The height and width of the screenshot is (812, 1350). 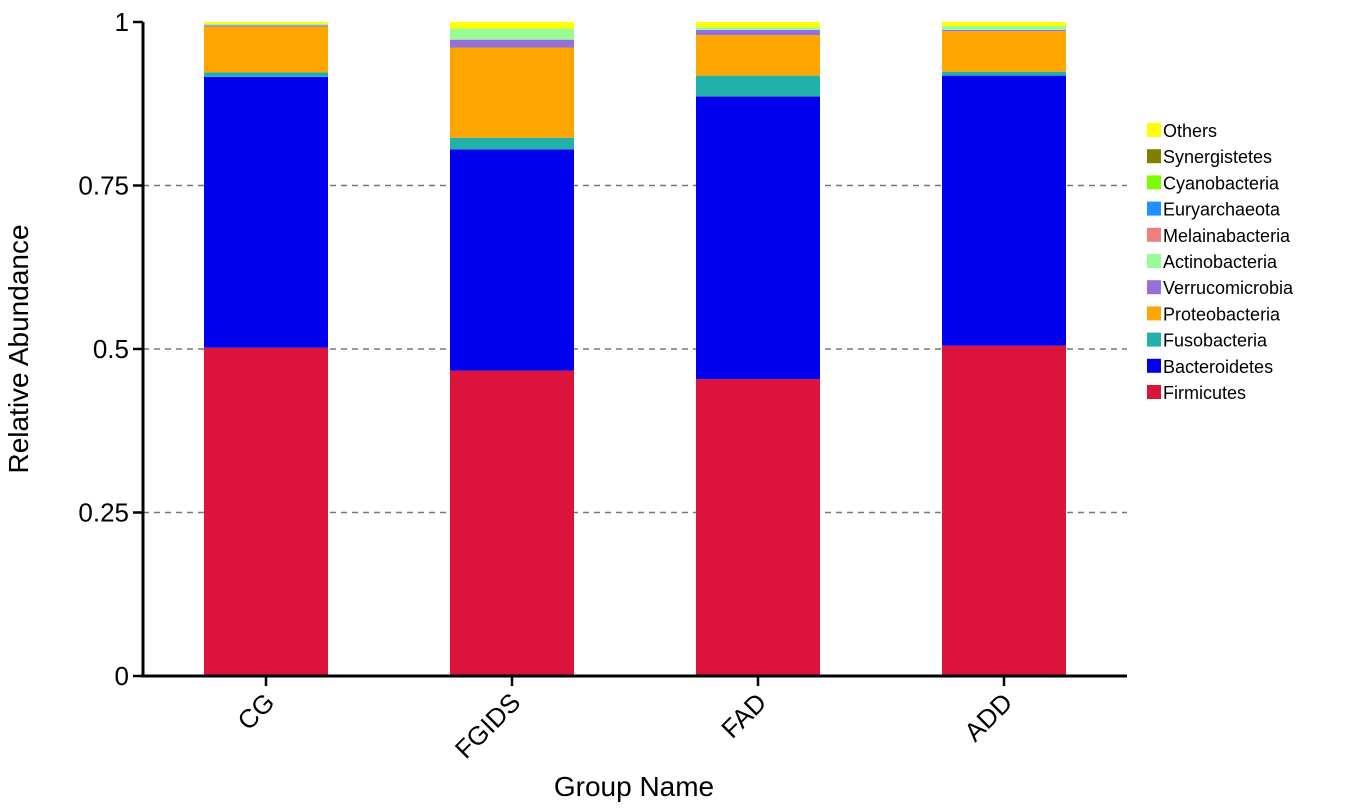 I want to click on bar-segment-add-others, so click(x=1004, y=24).